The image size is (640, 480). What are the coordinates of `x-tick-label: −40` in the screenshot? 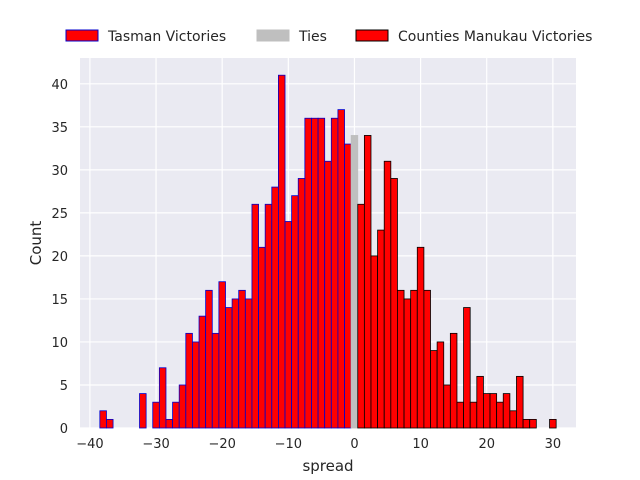 It's located at (89, 444).